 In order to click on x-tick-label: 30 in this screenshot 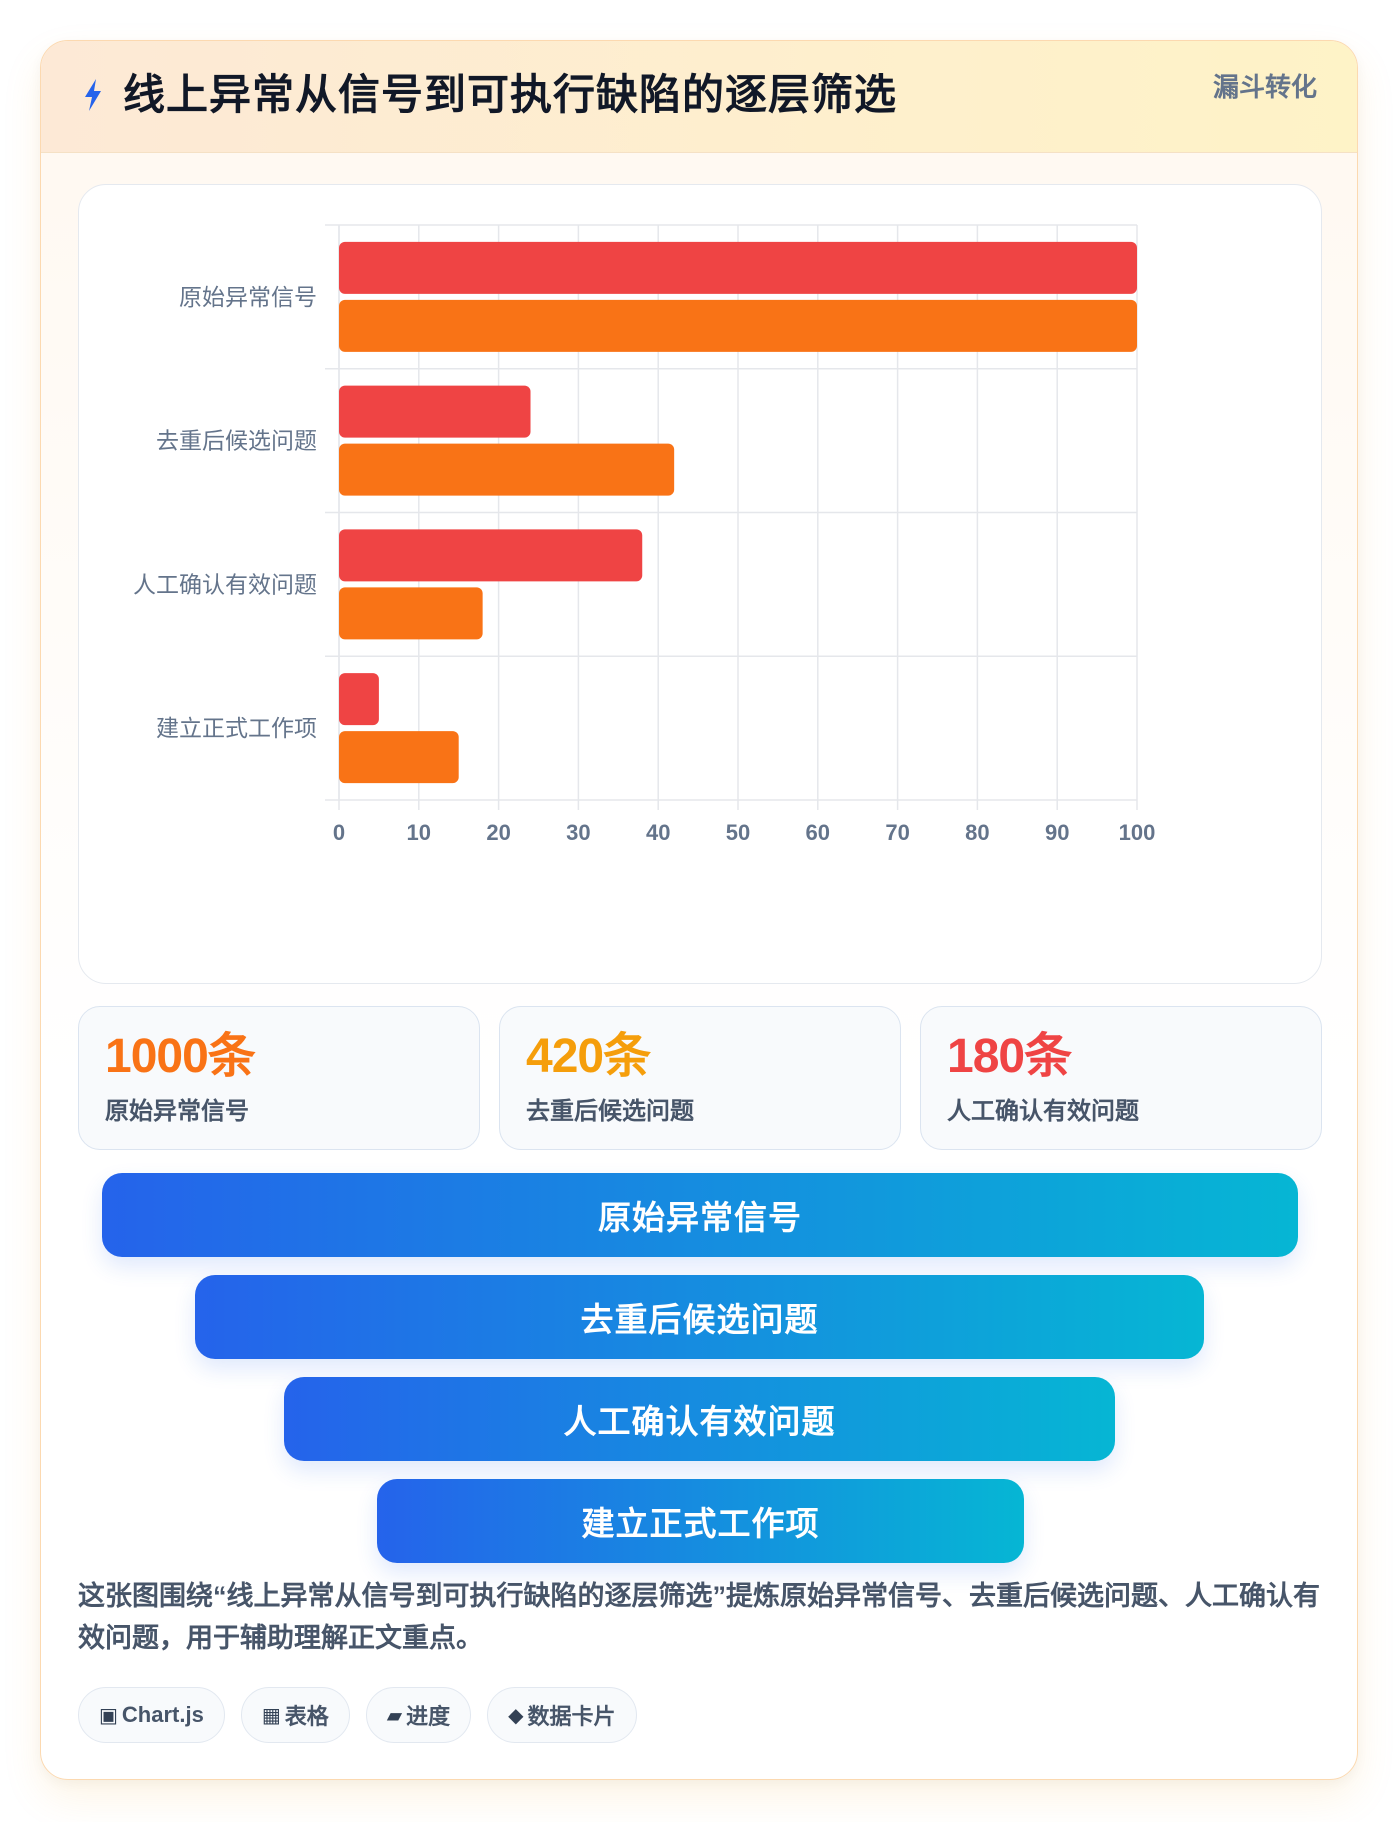, I will do `click(578, 832)`.